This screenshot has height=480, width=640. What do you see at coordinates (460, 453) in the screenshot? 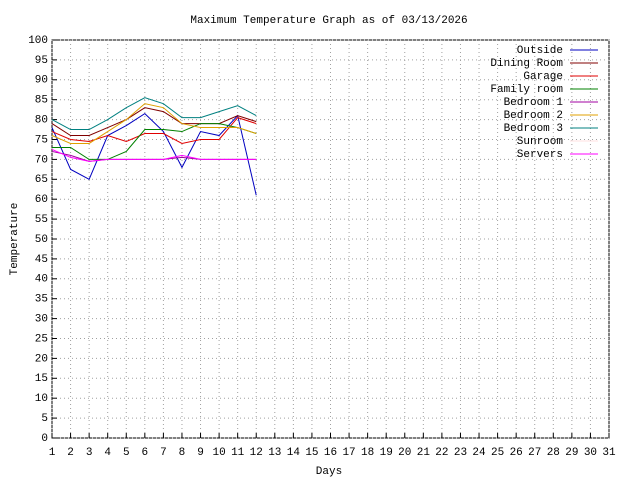
I see `x-tick-label: 23` at bounding box center [460, 453].